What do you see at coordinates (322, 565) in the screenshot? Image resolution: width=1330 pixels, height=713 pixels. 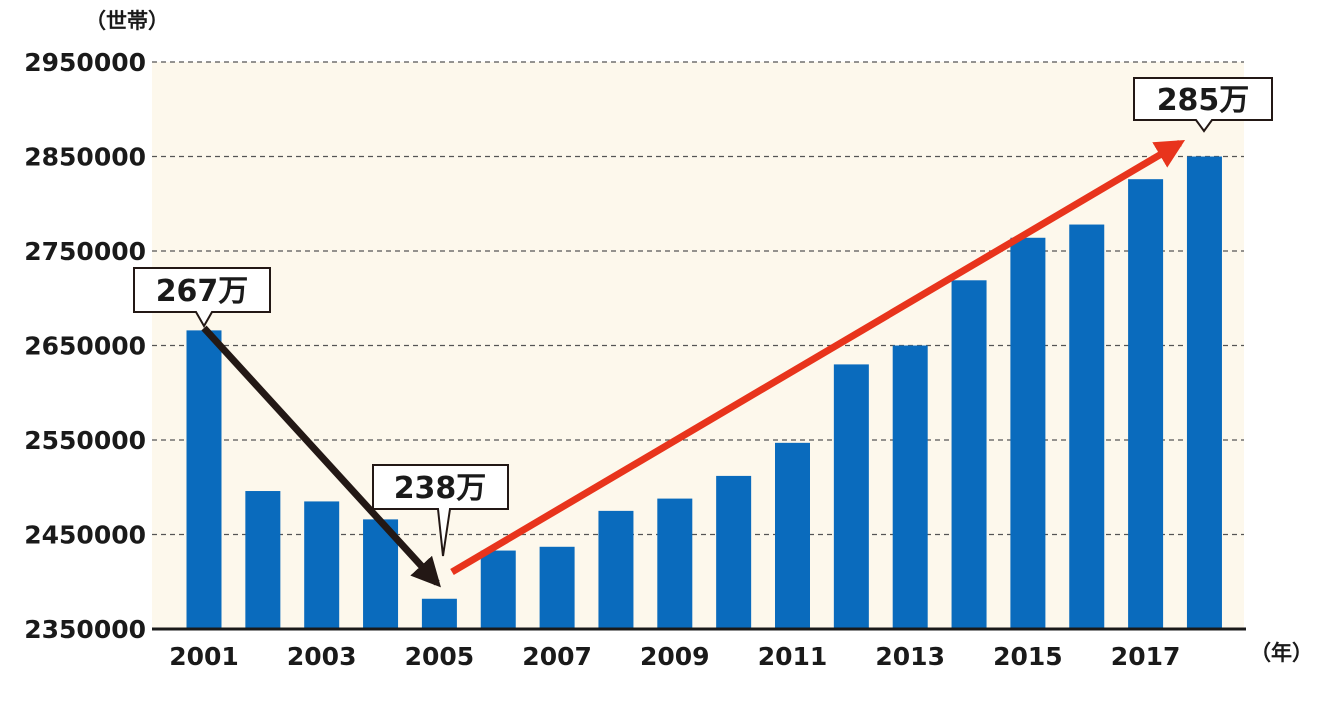 I see `bar-2003` at bounding box center [322, 565].